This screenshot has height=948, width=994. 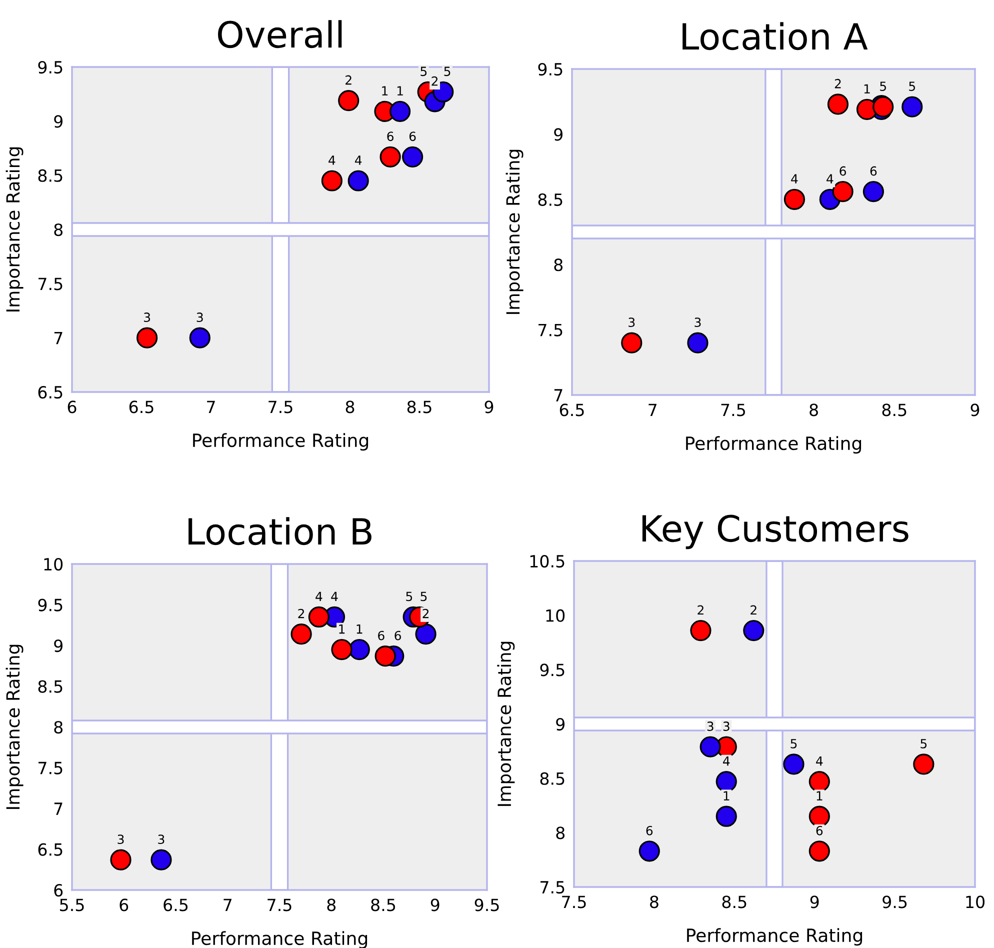 I want to click on chart-title: Overall, so click(x=280, y=34).